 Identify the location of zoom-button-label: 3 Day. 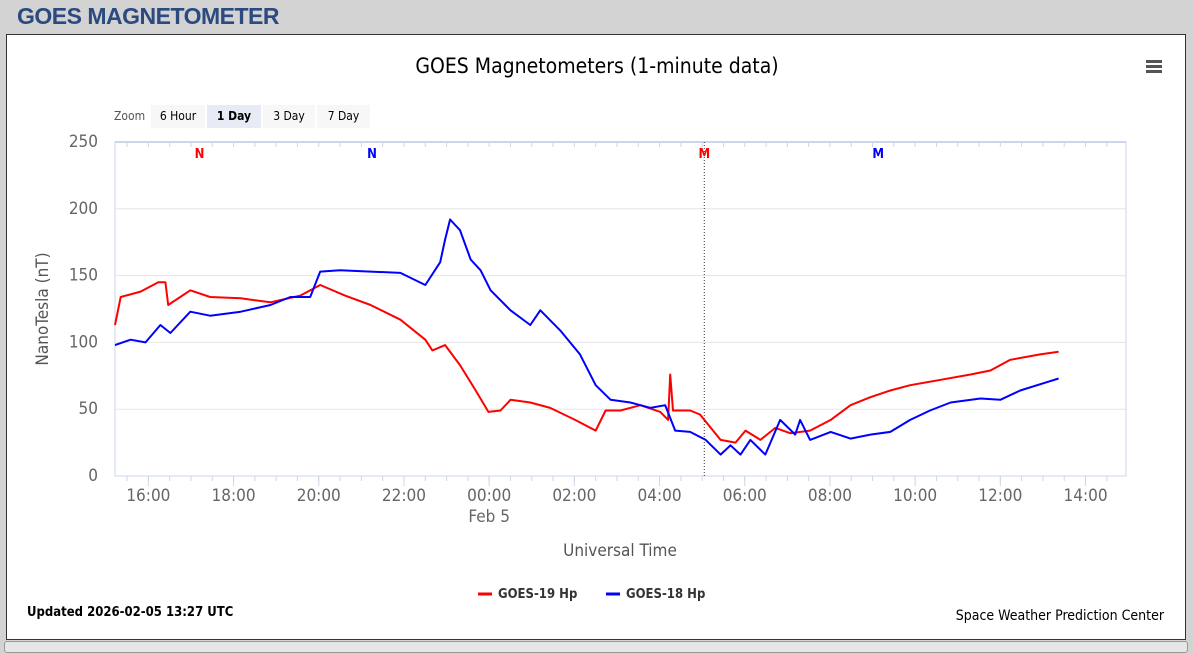
(289, 116).